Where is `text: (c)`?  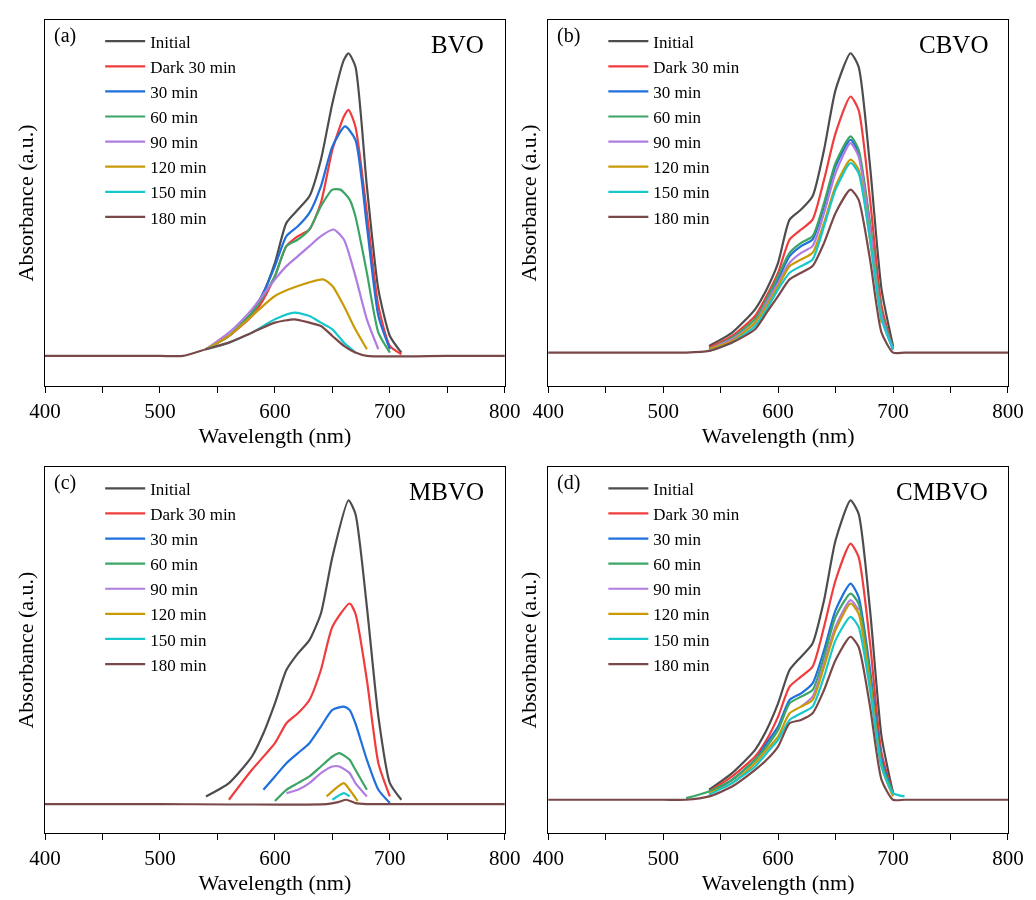
text: (c) is located at coordinates (65, 482).